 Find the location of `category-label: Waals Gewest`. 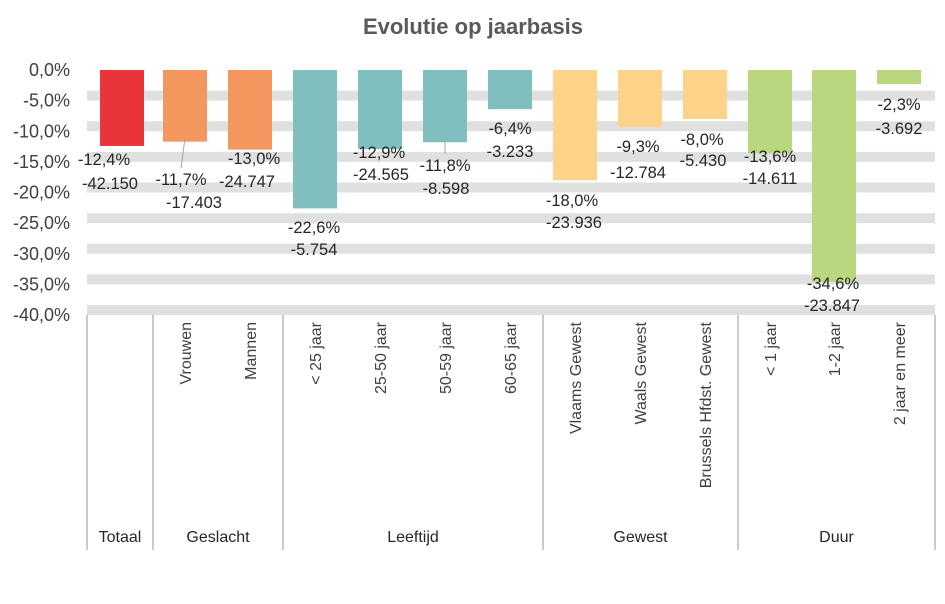

category-label: Waals Gewest is located at coordinates (641, 372).